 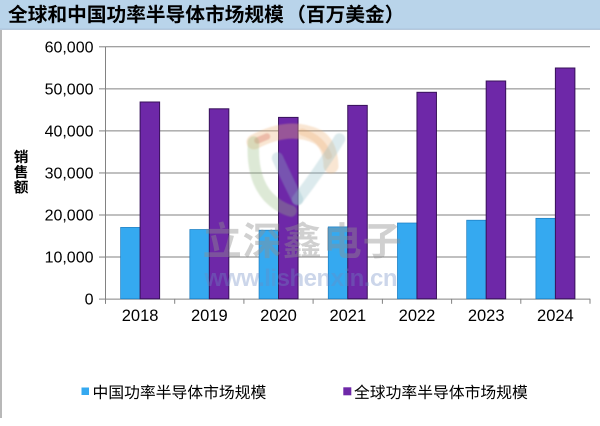 I want to click on svg-text: 2024, so click(x=555, y=316).